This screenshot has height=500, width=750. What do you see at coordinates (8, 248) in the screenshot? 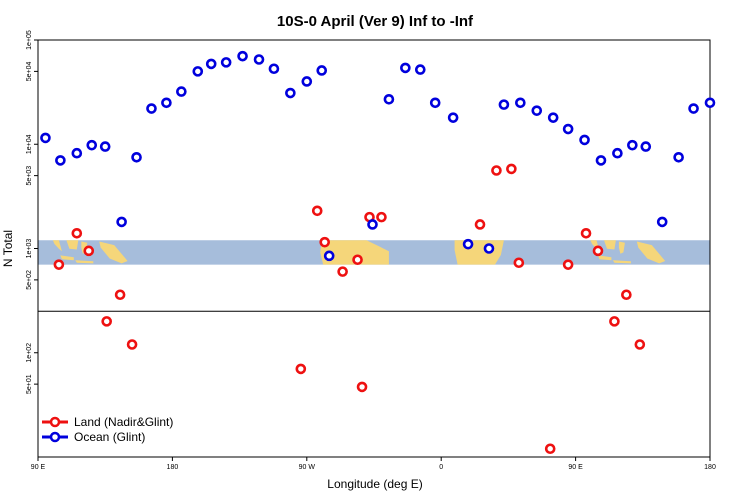
I see `y-axis-label: N Total` at bounding box center [8, 248].